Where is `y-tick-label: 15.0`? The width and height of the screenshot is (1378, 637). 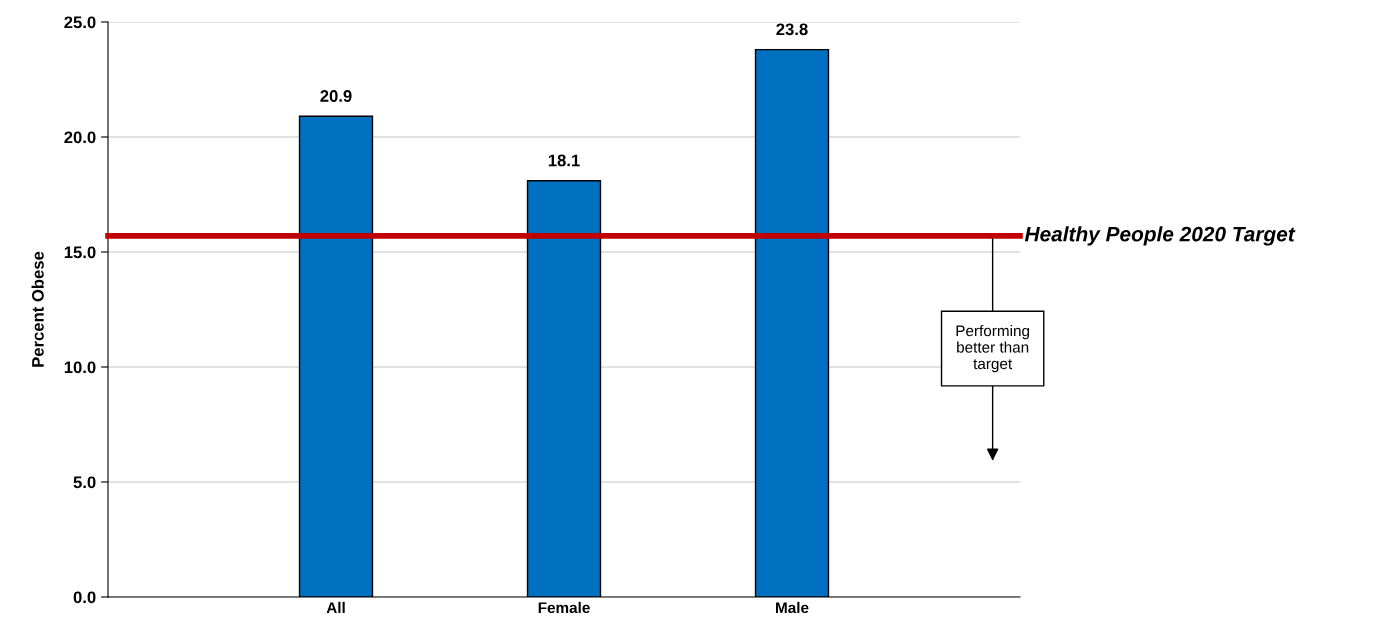
y-tick-label: 15.0 is located at coordinates (80, 252).